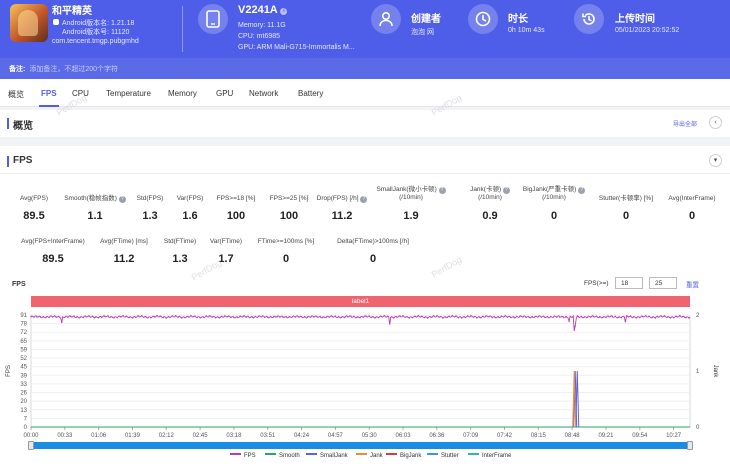 The height and width of the screenshot is (469, 730). What do you see at coordinates (373, 242) in the screenshot?
I see `stat-label: Delta(FTime)>100ms [/h]` at bounding box center [373, 242].